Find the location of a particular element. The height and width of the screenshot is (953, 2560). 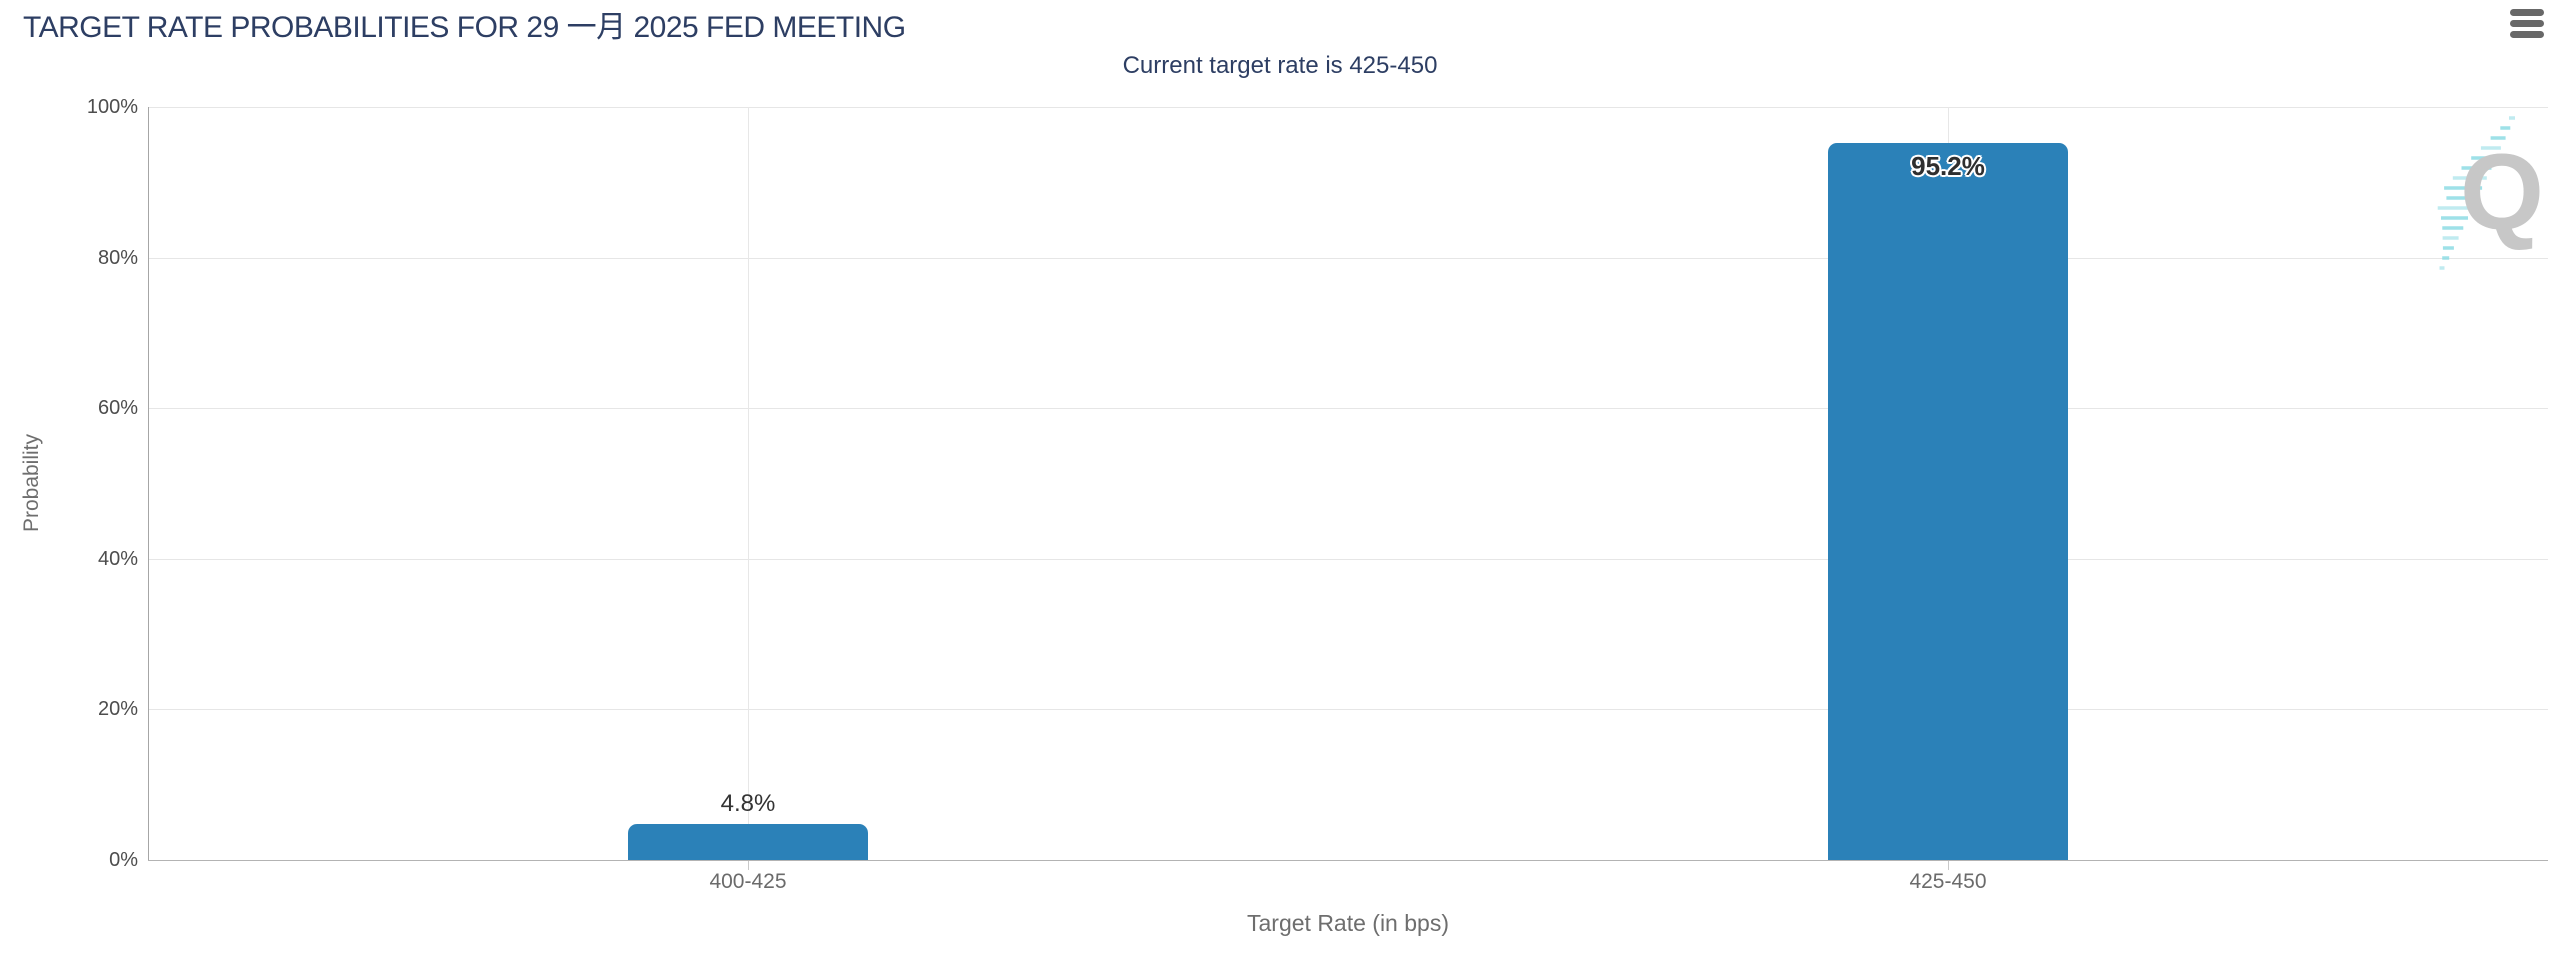

x-tick-label: 425-450 is located at coordinates (1948, 881).